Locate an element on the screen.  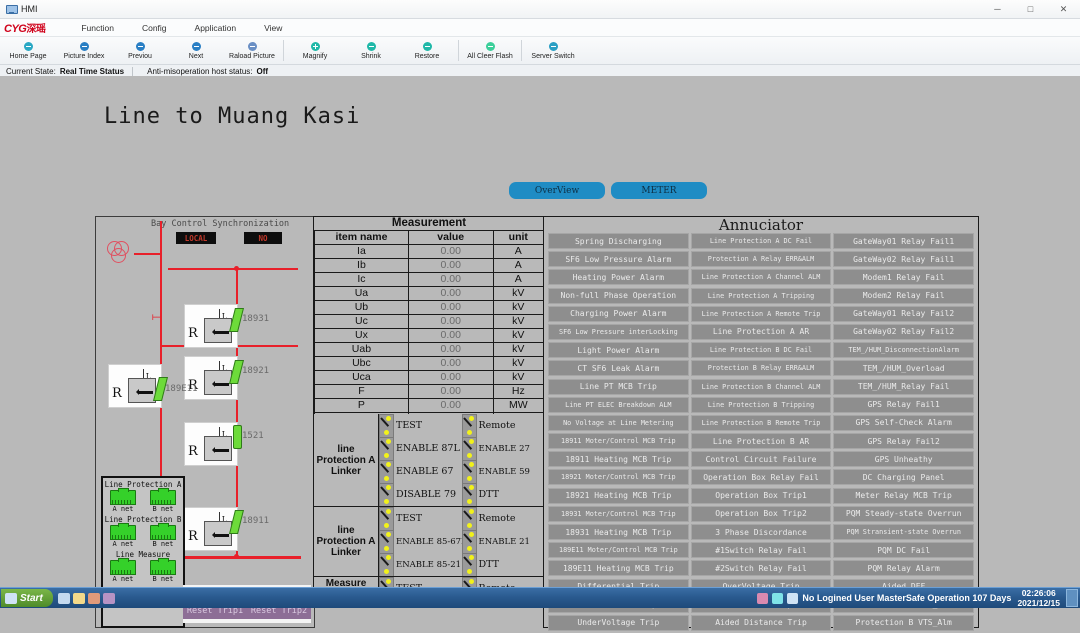
annunciator-tile: CT SF6 Leak Alarm is located at coordinates (618, 368).